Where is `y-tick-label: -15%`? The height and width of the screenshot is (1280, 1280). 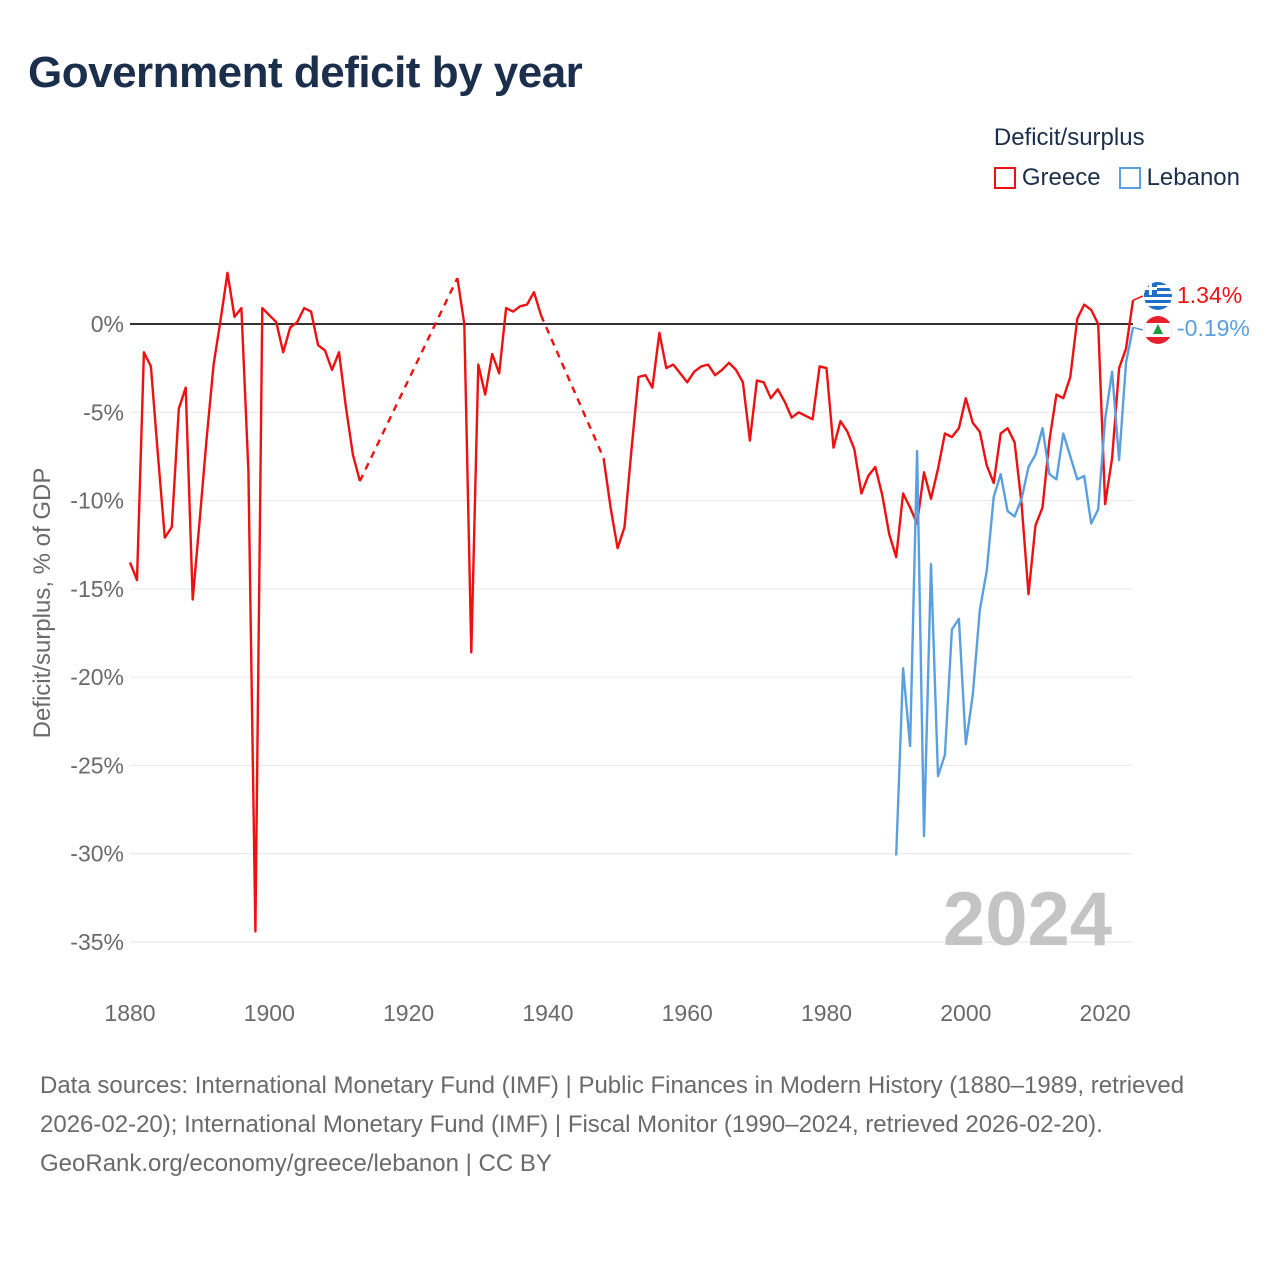 y-tick-label: -15% is located at coordinates (97, 589).